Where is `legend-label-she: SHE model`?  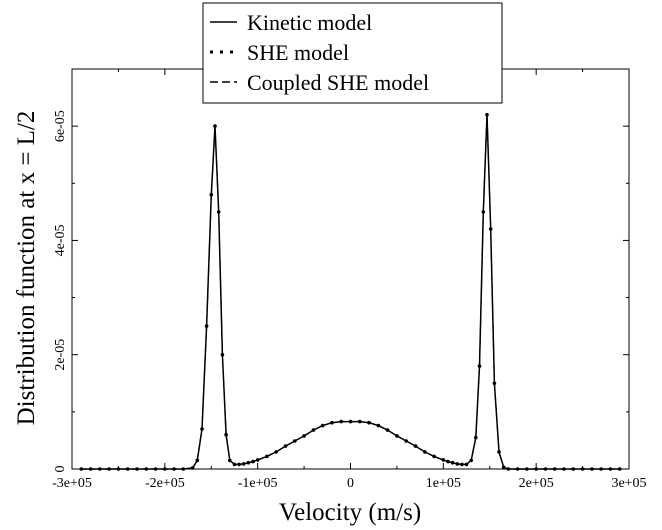
legend-label-she: SHE model is located at coordinates (298, 52).